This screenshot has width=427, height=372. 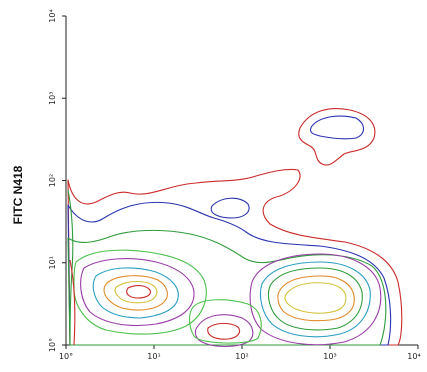 I want to click on contour-red-lower-mid, so click(x=224, y=331).